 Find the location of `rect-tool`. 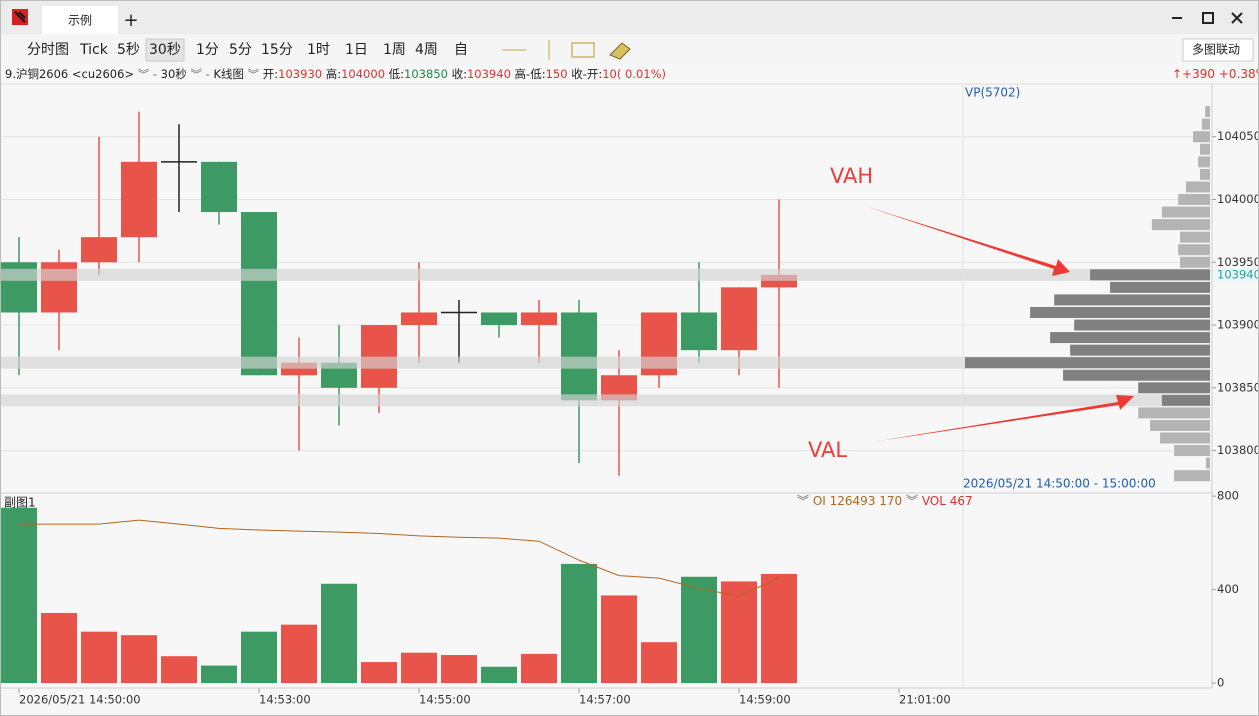

rect-tool is located at coordinates (583, 50).